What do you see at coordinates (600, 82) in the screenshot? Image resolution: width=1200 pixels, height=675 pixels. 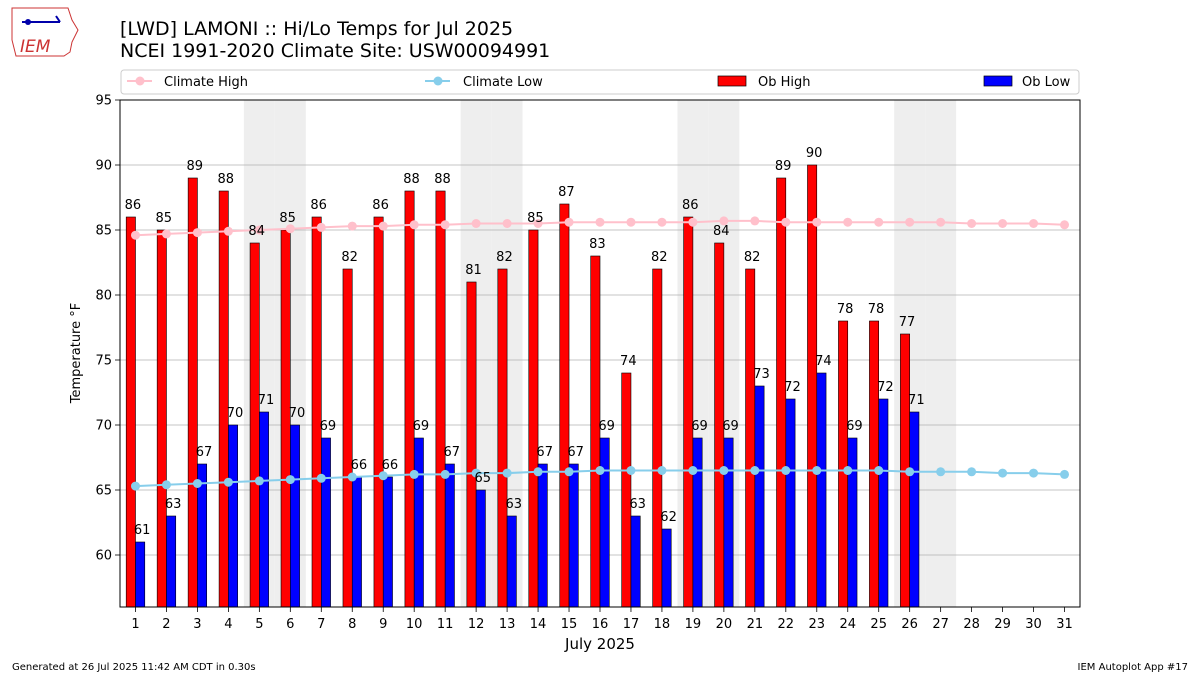 I see `legend: Climate High Climate Low Ob High Ob Low` at bounding box center [600, 82].